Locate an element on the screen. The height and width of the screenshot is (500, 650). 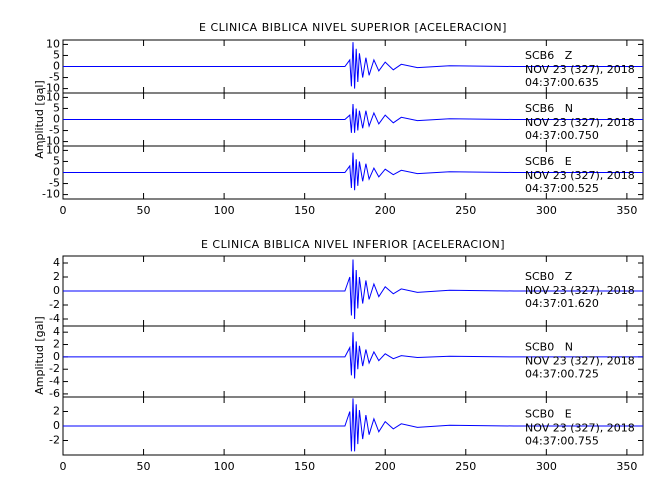
station-label: SCB6 E is located at coordinates (548, 161).